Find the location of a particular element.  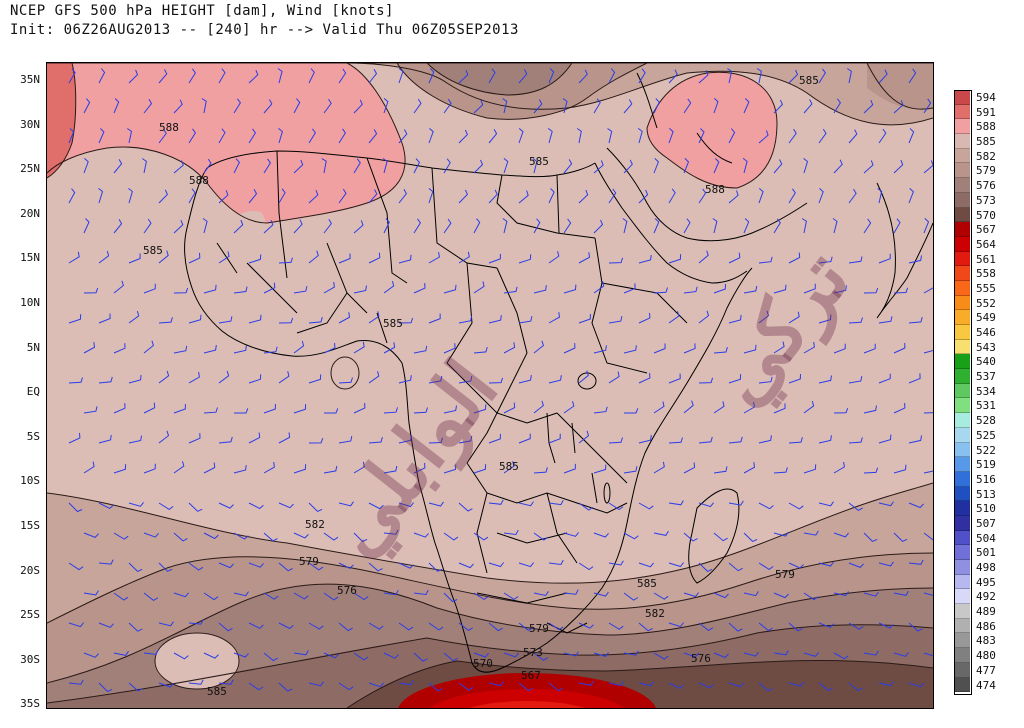

legend-value: 540 is located at coordinates (986, 362).